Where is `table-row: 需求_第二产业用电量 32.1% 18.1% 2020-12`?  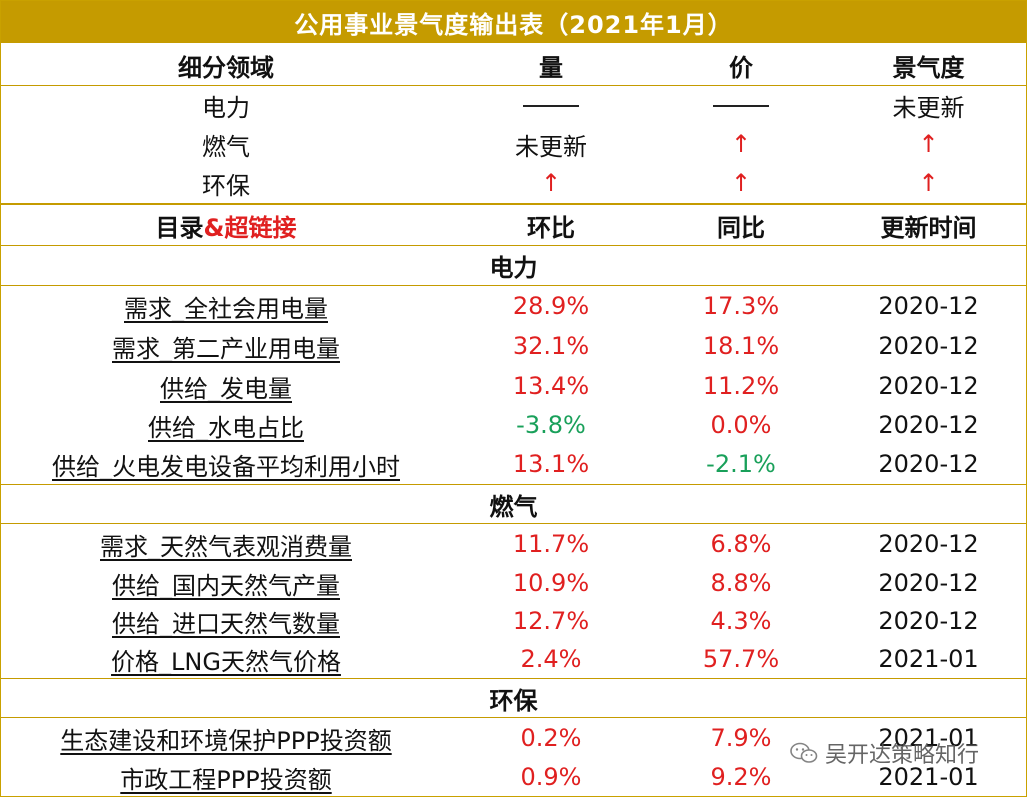
table-row: 需求_第二产业用电量 32.1% 18.1% 2020-12 is located at coordinates (513, 346).